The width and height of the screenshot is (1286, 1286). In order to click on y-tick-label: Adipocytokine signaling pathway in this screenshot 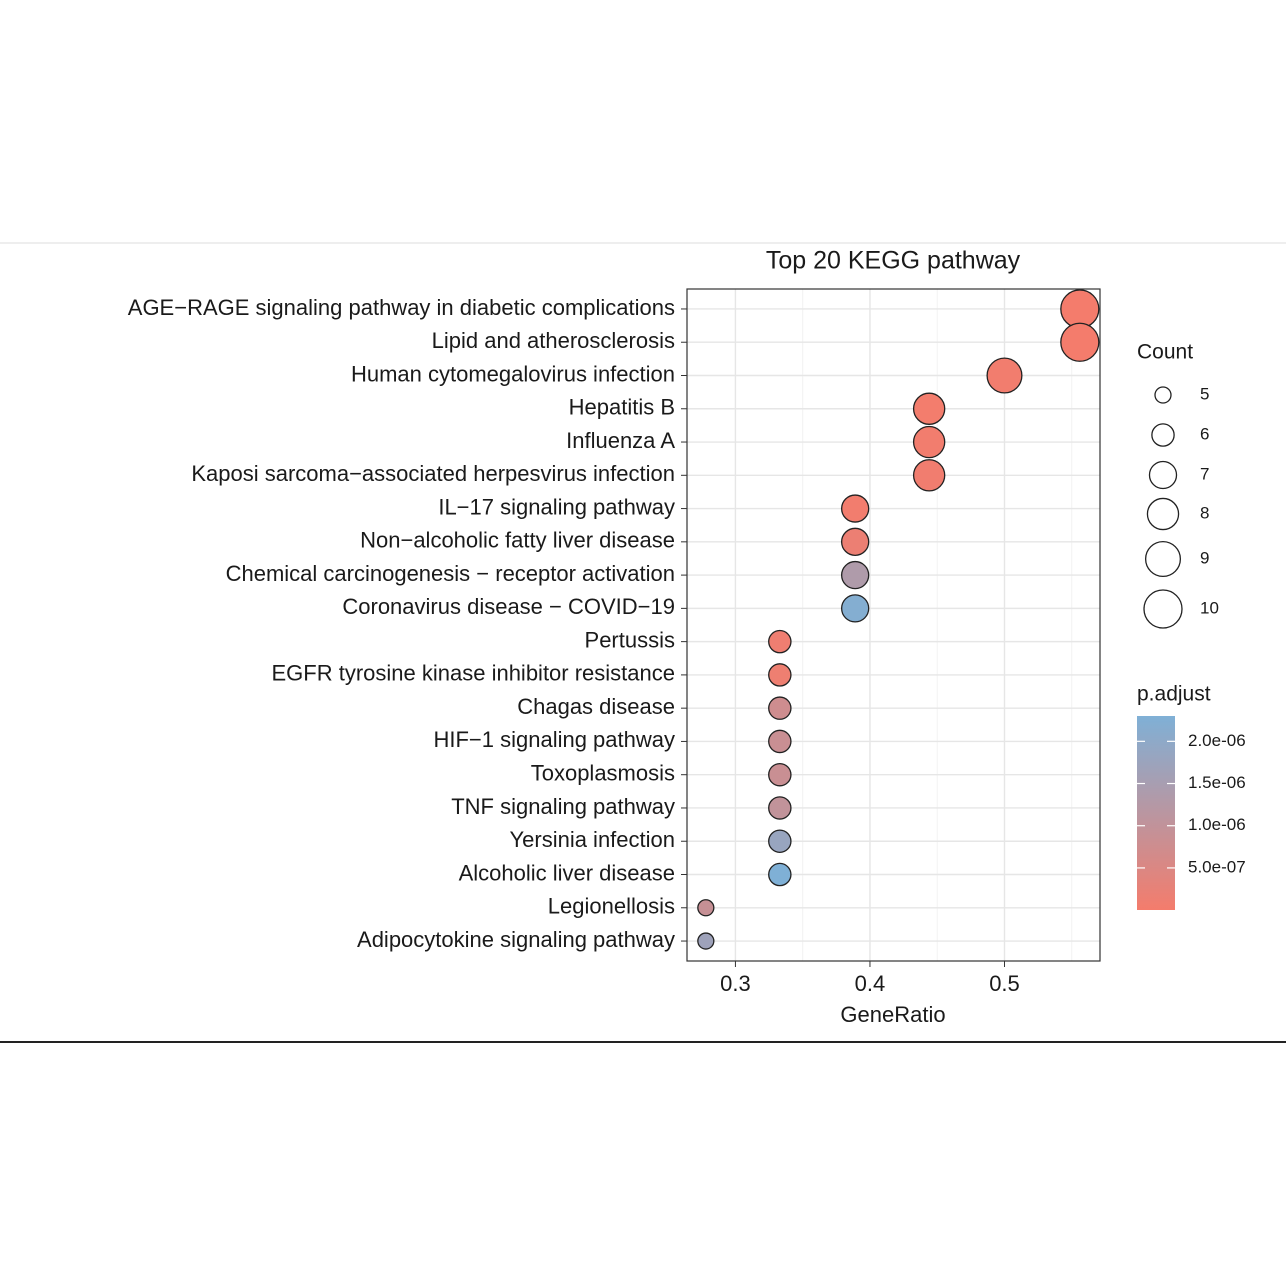, I will do `click(516, 939)`.